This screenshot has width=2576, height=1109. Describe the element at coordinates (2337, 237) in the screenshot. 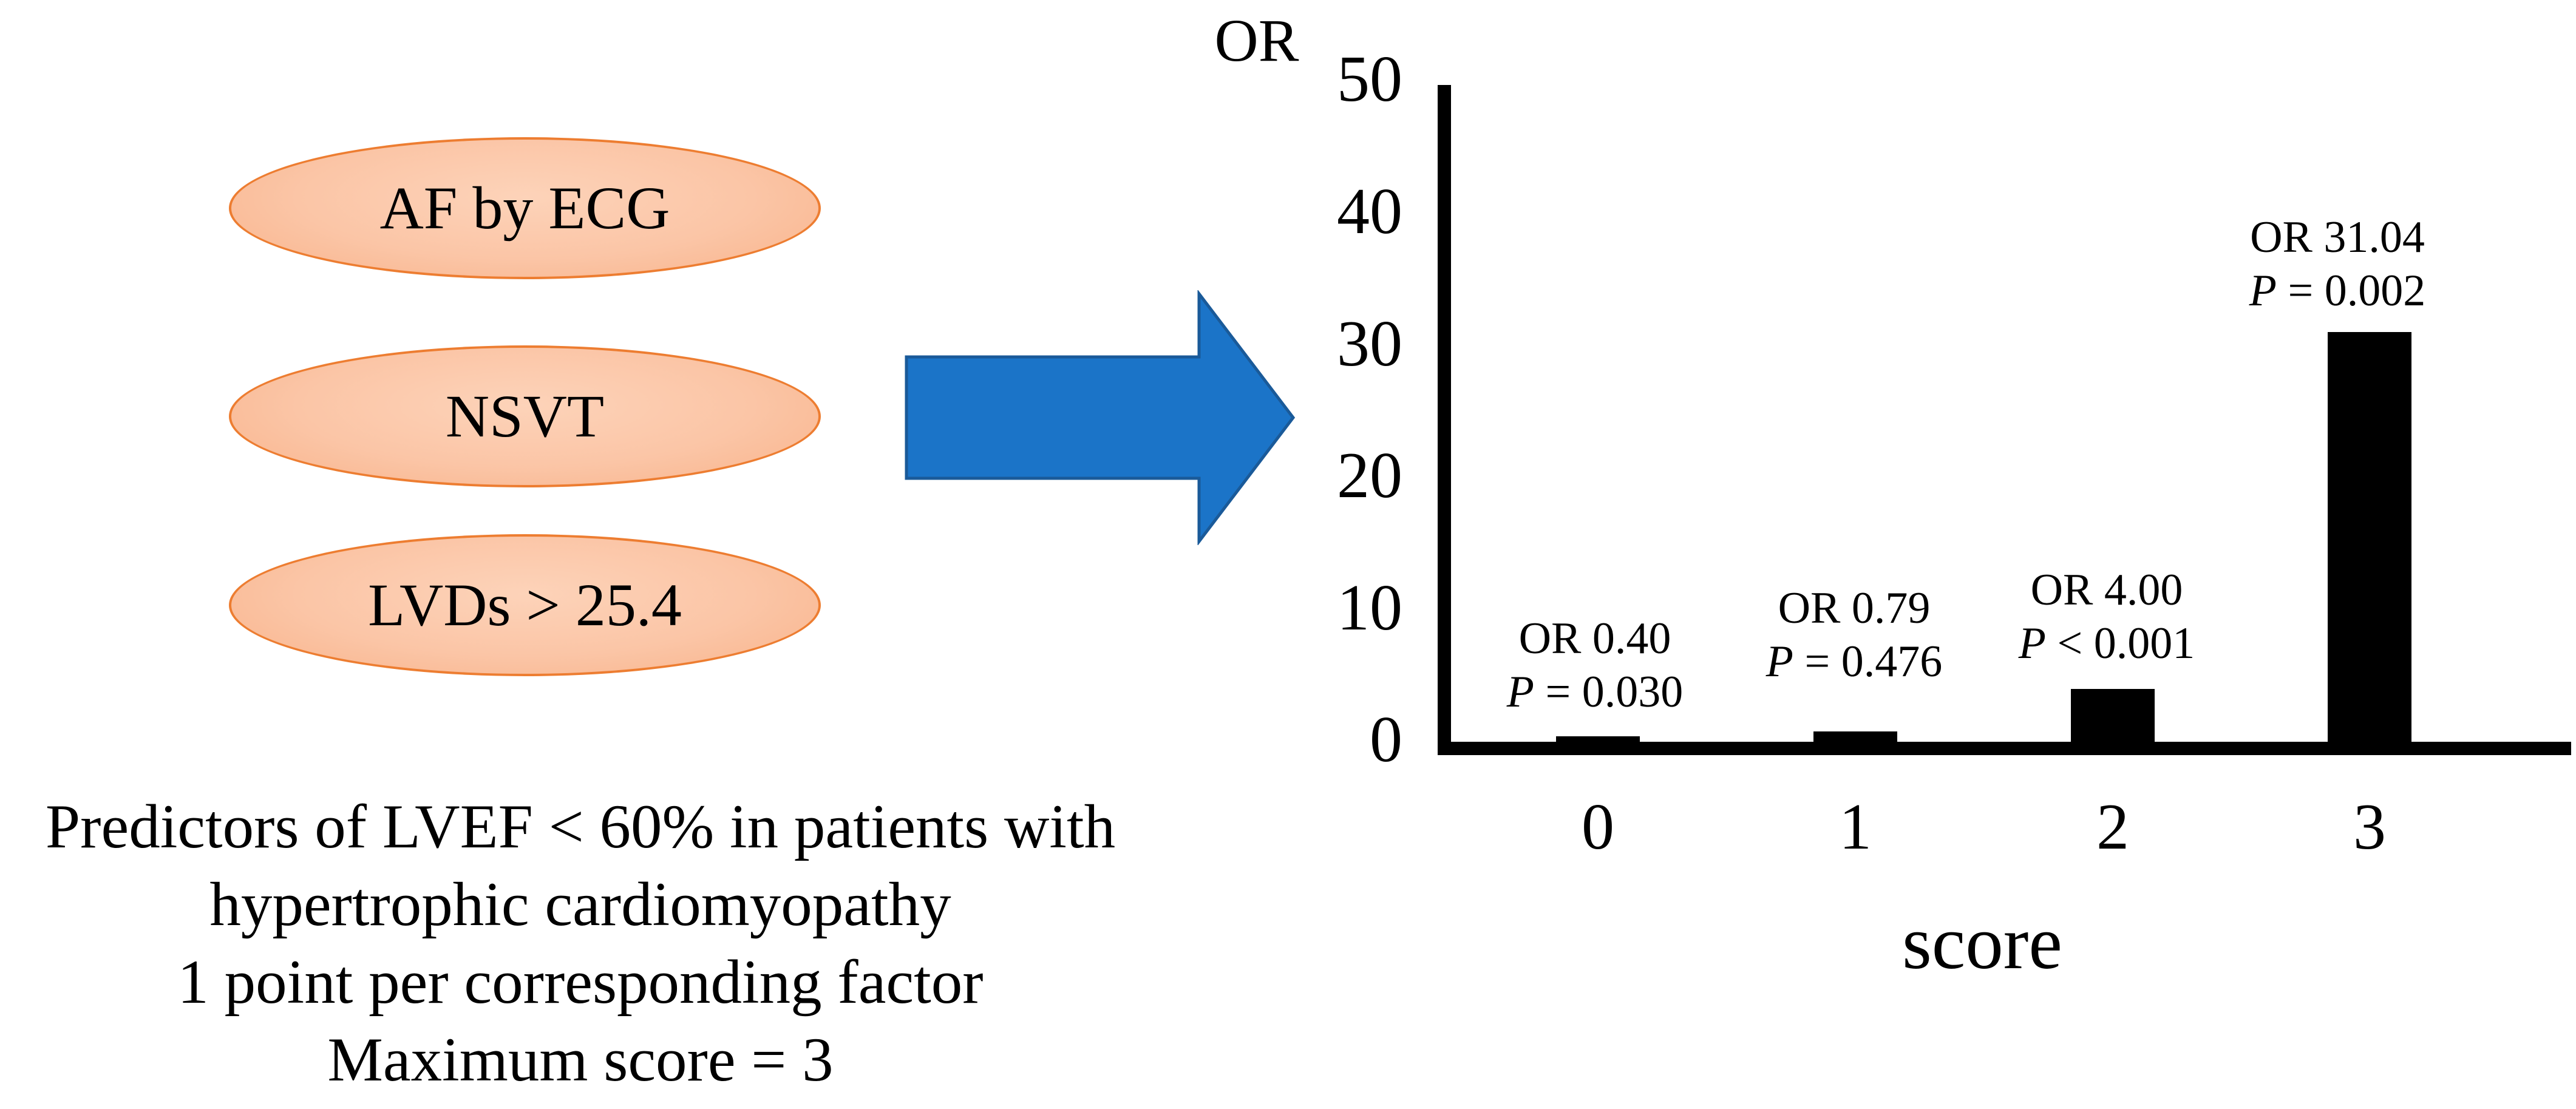

I see `or-value-score-3: OR 31.04` at that location.